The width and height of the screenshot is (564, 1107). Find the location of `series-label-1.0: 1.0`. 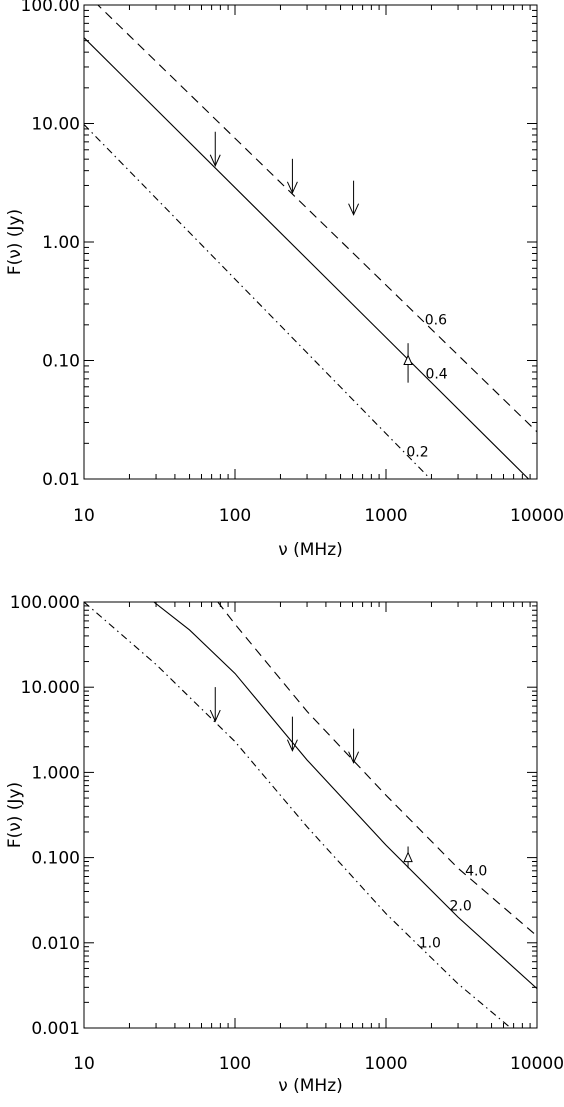

series-label-1.0: 1.0 is located at coordinates (430, 943).